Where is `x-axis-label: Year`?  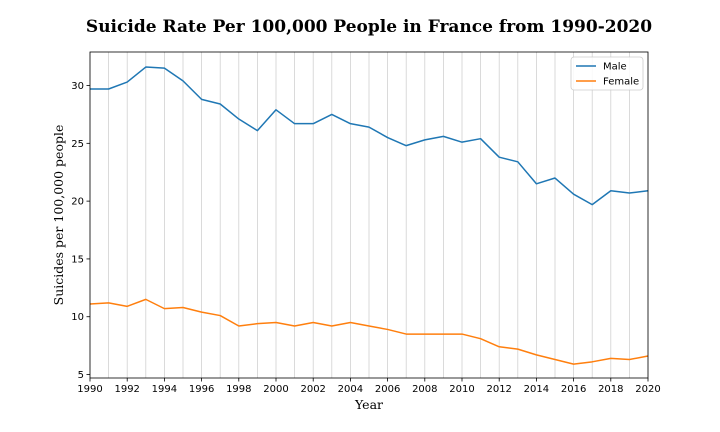
x-axis-label: Year is located at coordinates (368, 404).